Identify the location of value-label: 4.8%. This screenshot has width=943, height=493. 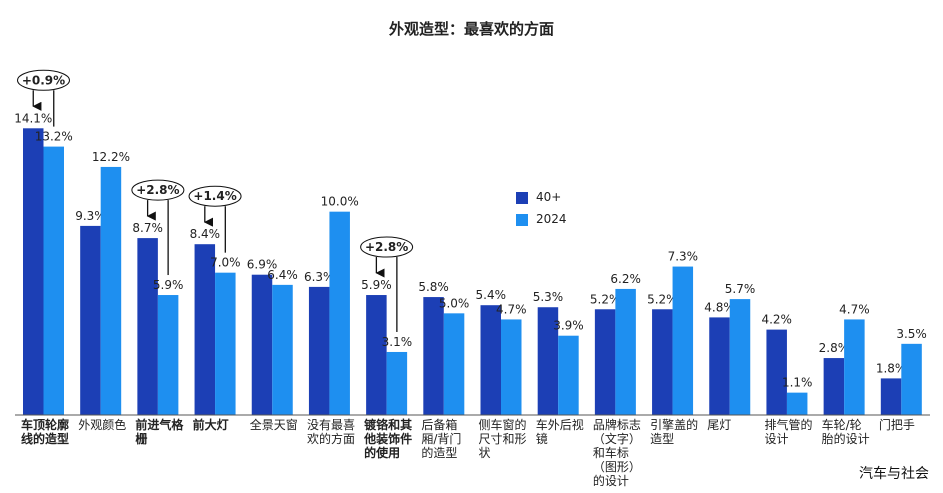
(719, 307).